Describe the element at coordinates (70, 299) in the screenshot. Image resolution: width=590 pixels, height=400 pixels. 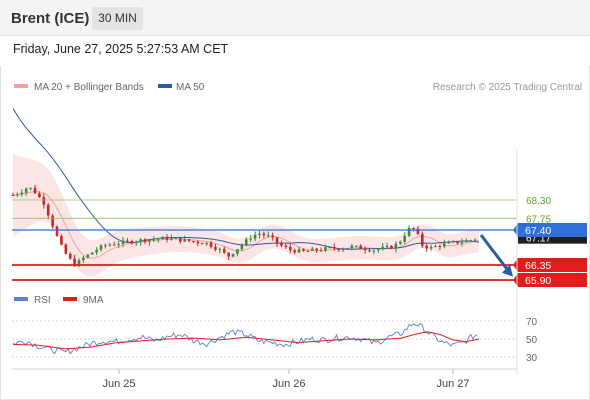
I see `legend-swatch-9ma` at that location.